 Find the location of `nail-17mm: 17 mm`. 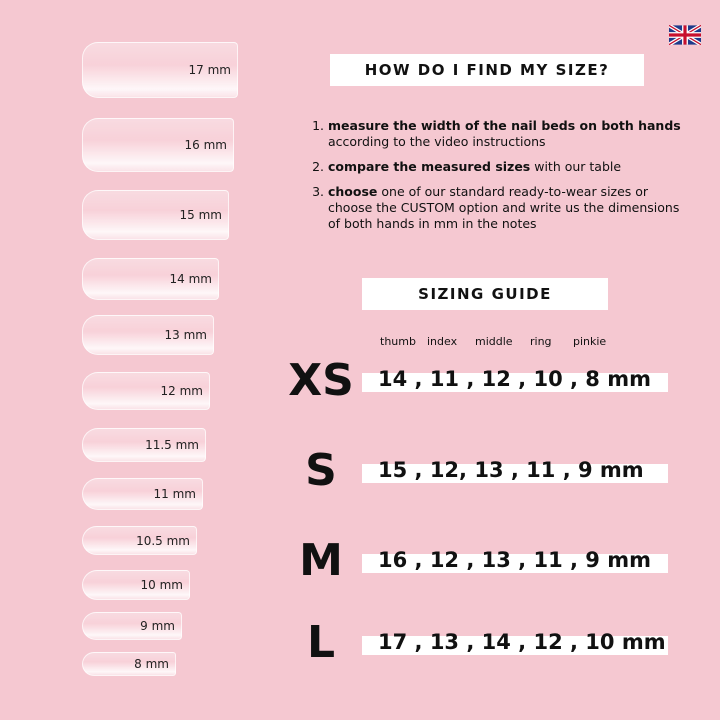

nail-17mm: 17 mm is located at coordinates (160, 70).